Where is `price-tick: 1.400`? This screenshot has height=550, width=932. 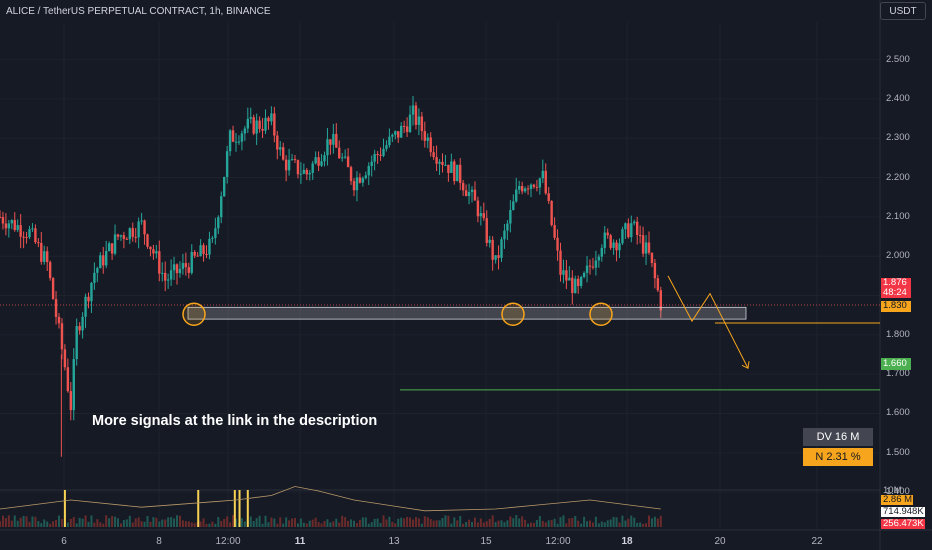
price-tick: 1.400 is located at coordinates (898, 492).